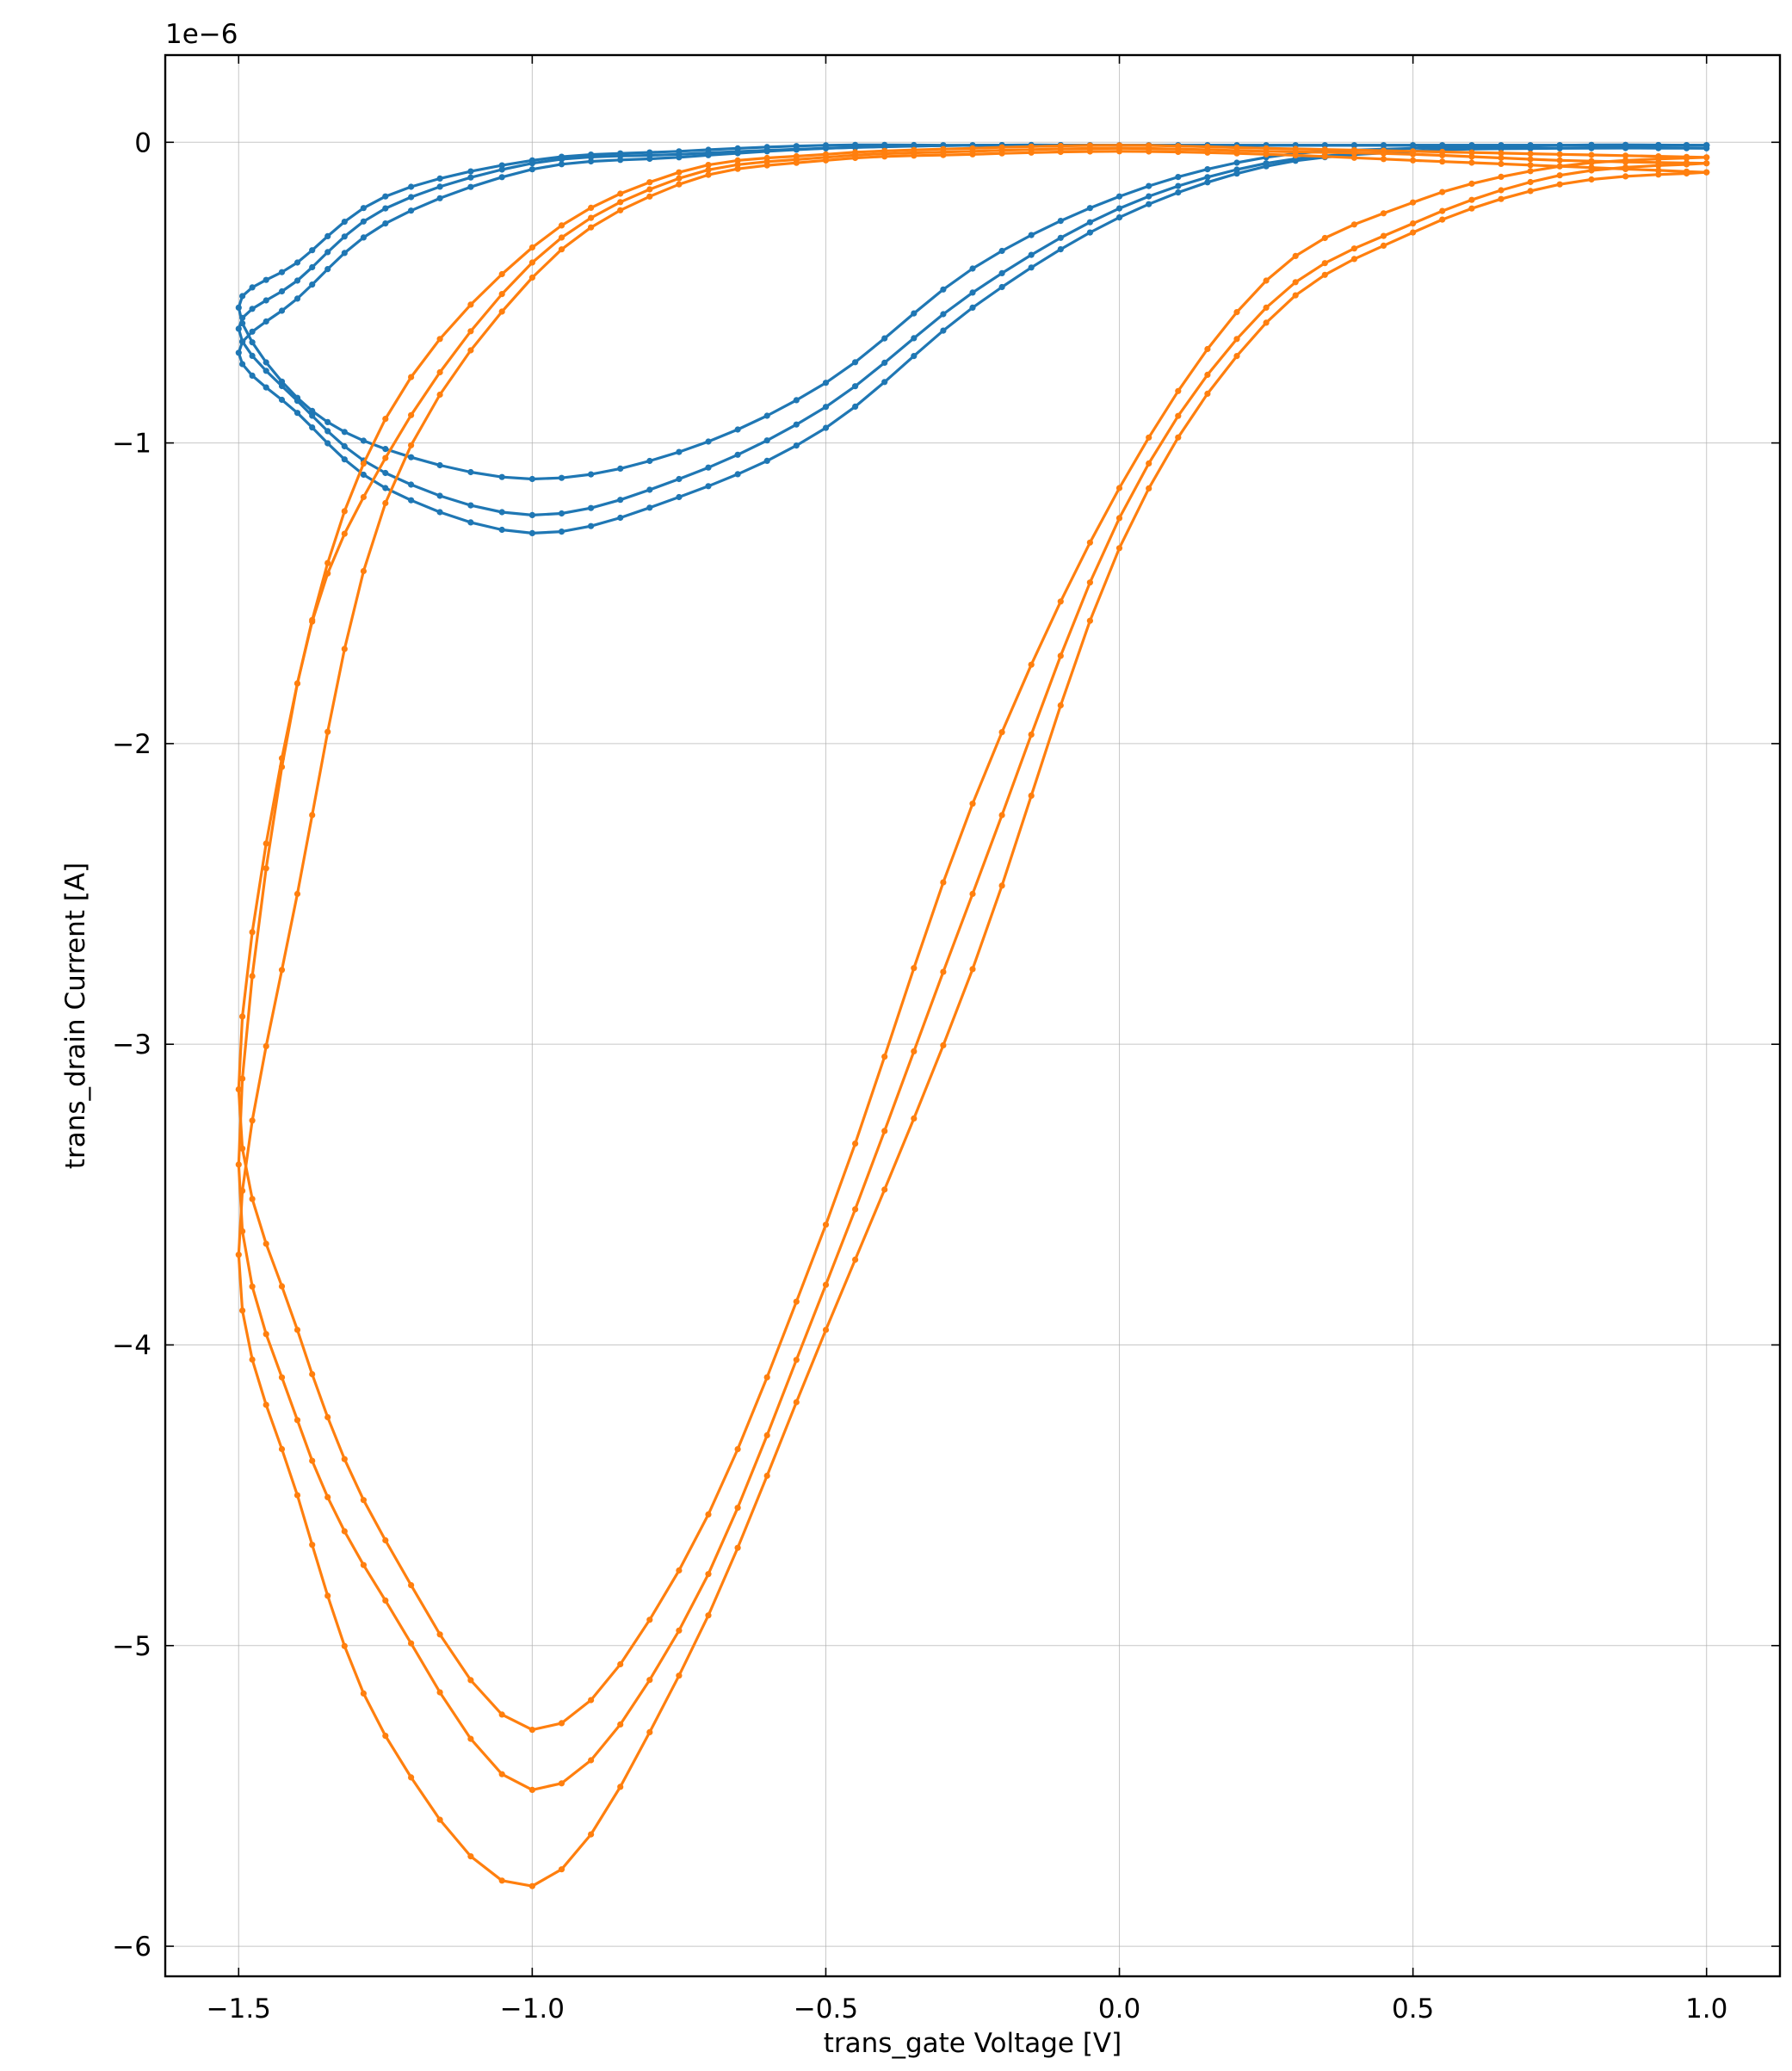 The image size is (1792, 2071). I want to click on x-tick-label: −1.5, so click(239, 2010).